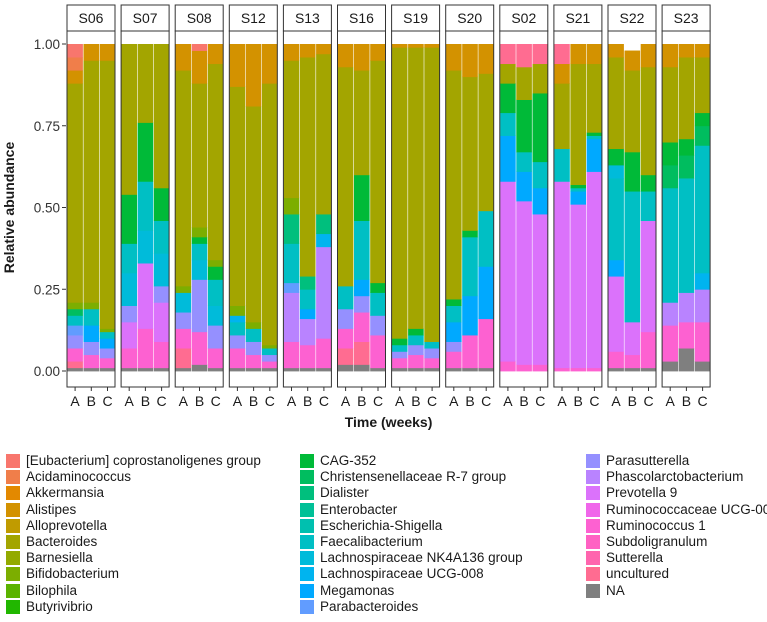 This screenshot has height=622, width=767. I want to click on legend-label: Bacteroides, so click(62, 541).